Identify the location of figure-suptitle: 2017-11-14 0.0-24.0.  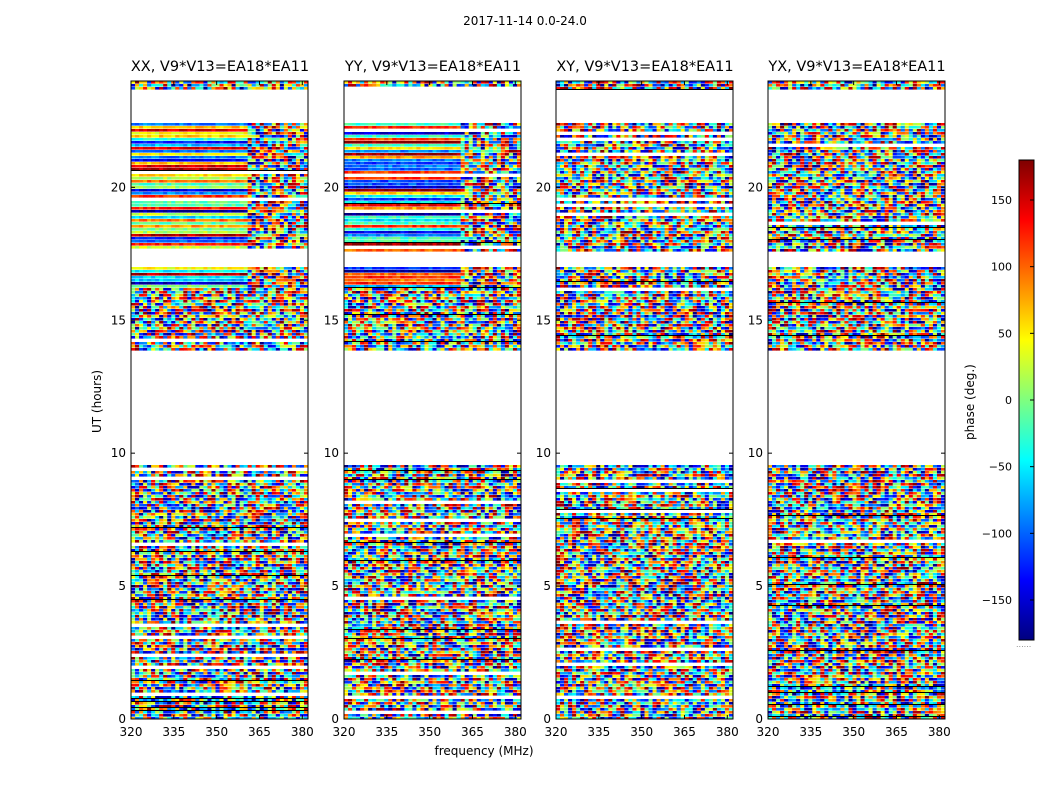
(525, 21).